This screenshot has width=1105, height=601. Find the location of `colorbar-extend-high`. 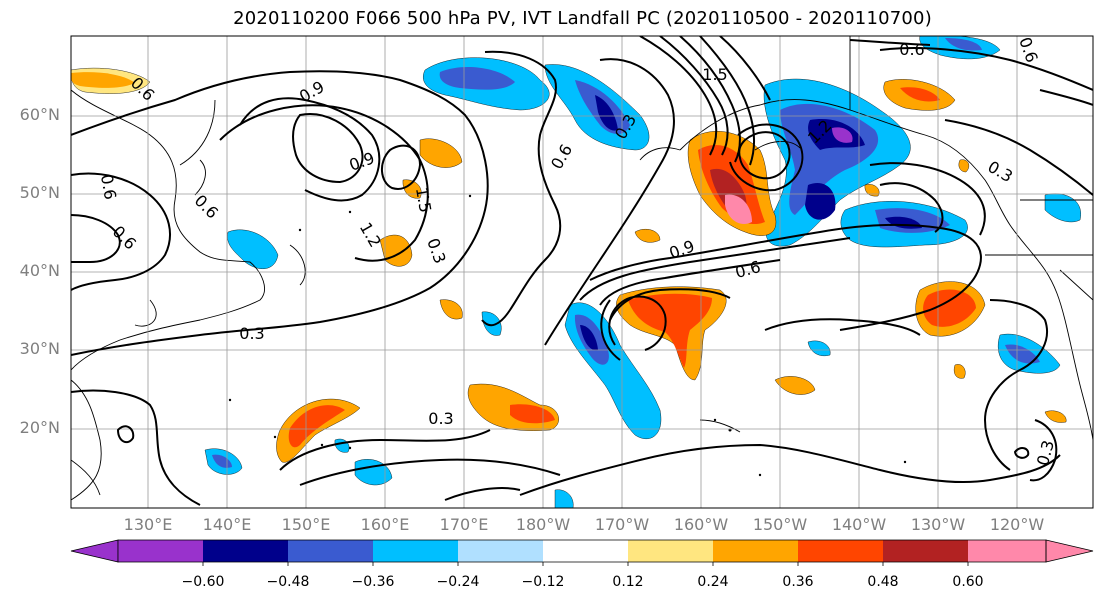

colorbar-extend-high is located at coordinates (1069, 551).